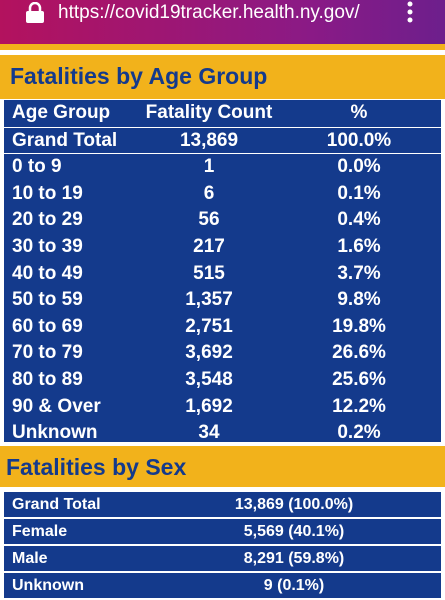 Image resolution: width=445 pixels, height=600 pixels. I want to click on table-row: Female 5,569 (40.1%), so click(222, 531).